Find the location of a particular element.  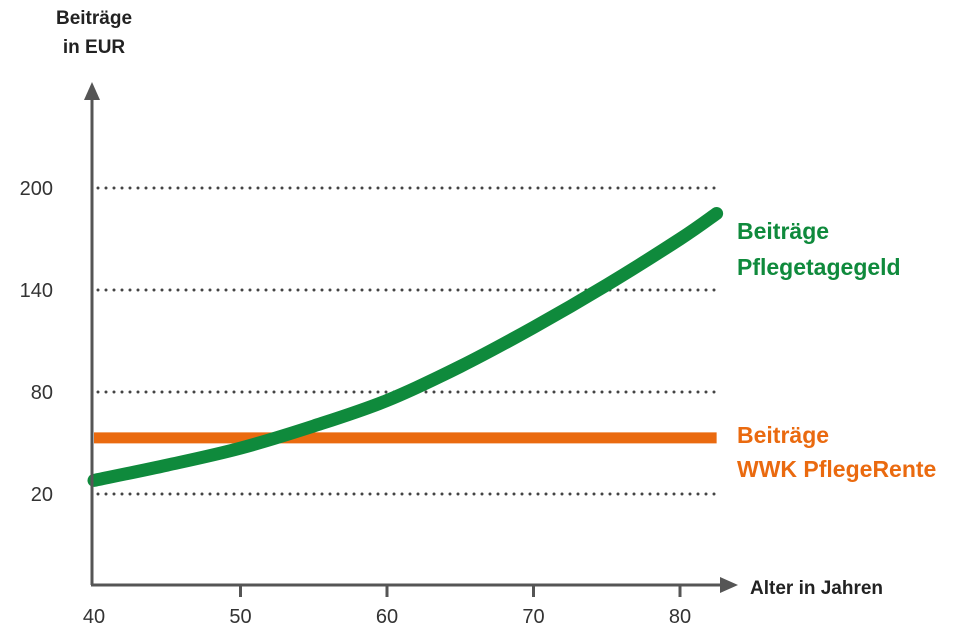

y-tick-label: 80 is located at coordinates (42, 393).